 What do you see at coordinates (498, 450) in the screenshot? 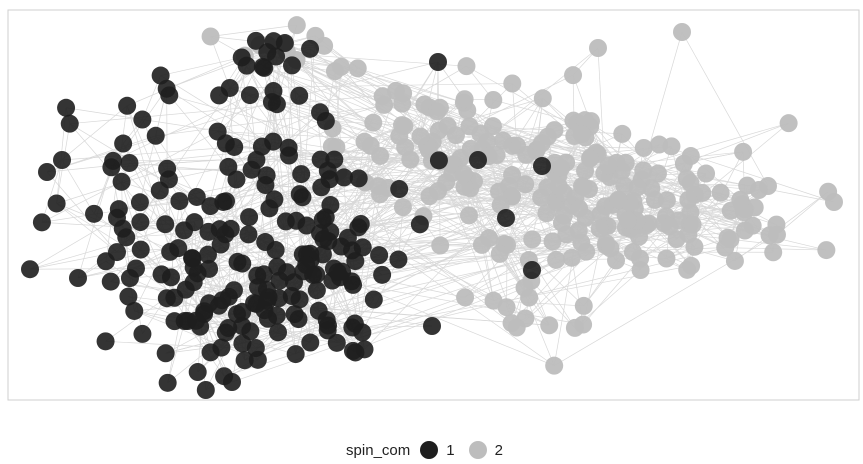
I see `legend-label-2: 2` at bounding box center [498, 450].